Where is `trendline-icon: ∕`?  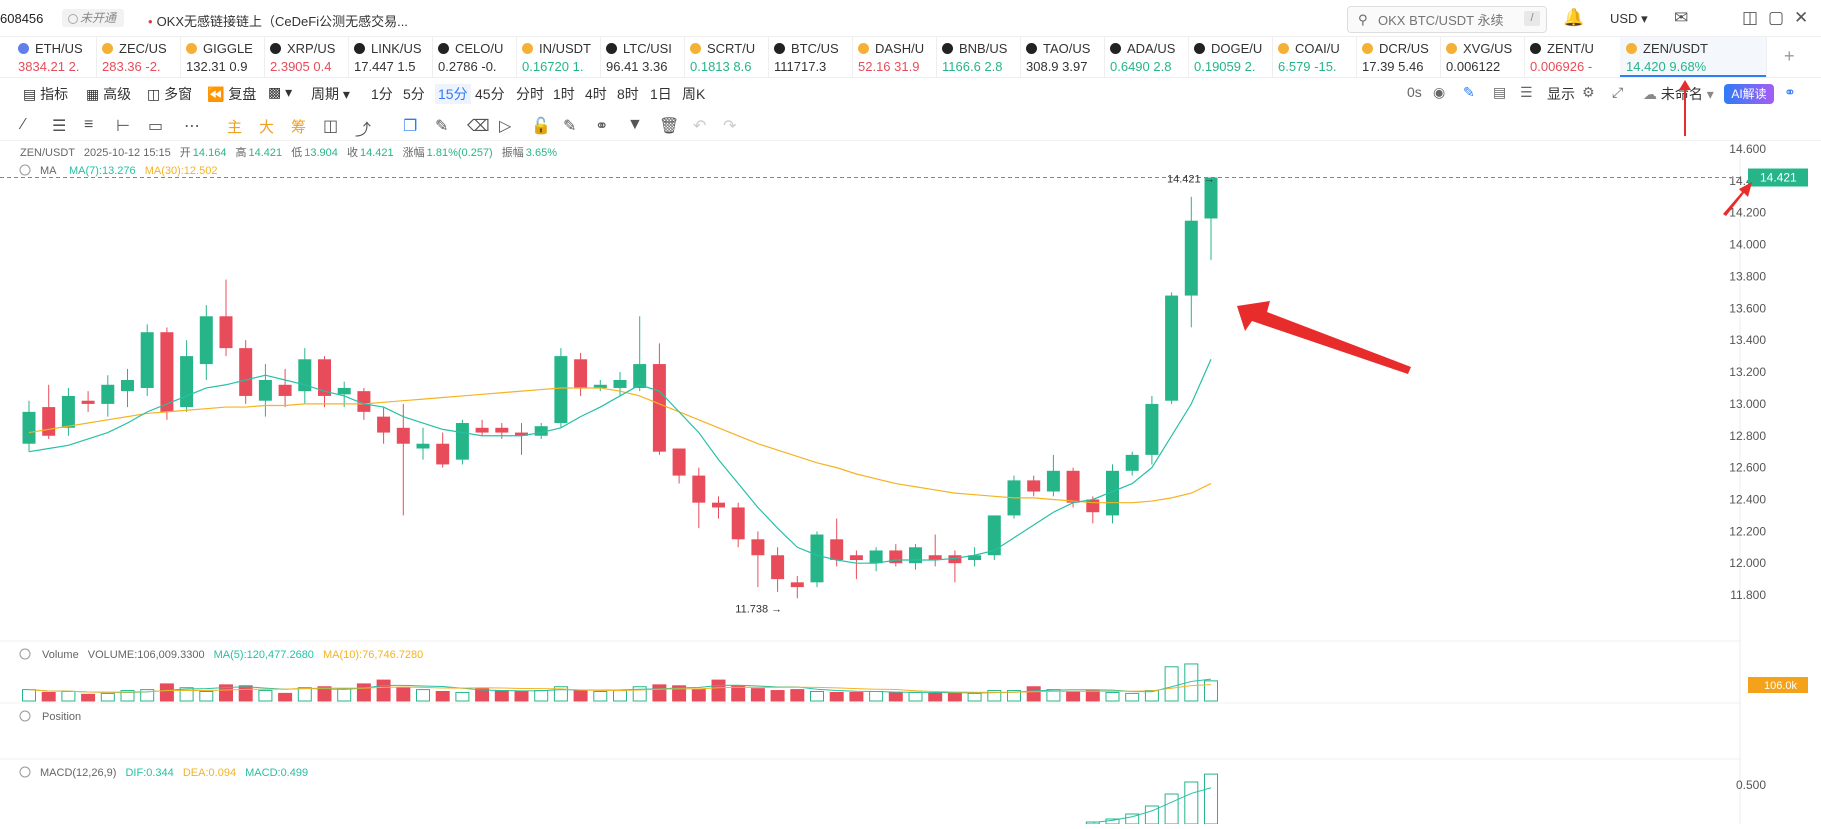 trendline-icon: ∕ is located at coordinates (23, 124).